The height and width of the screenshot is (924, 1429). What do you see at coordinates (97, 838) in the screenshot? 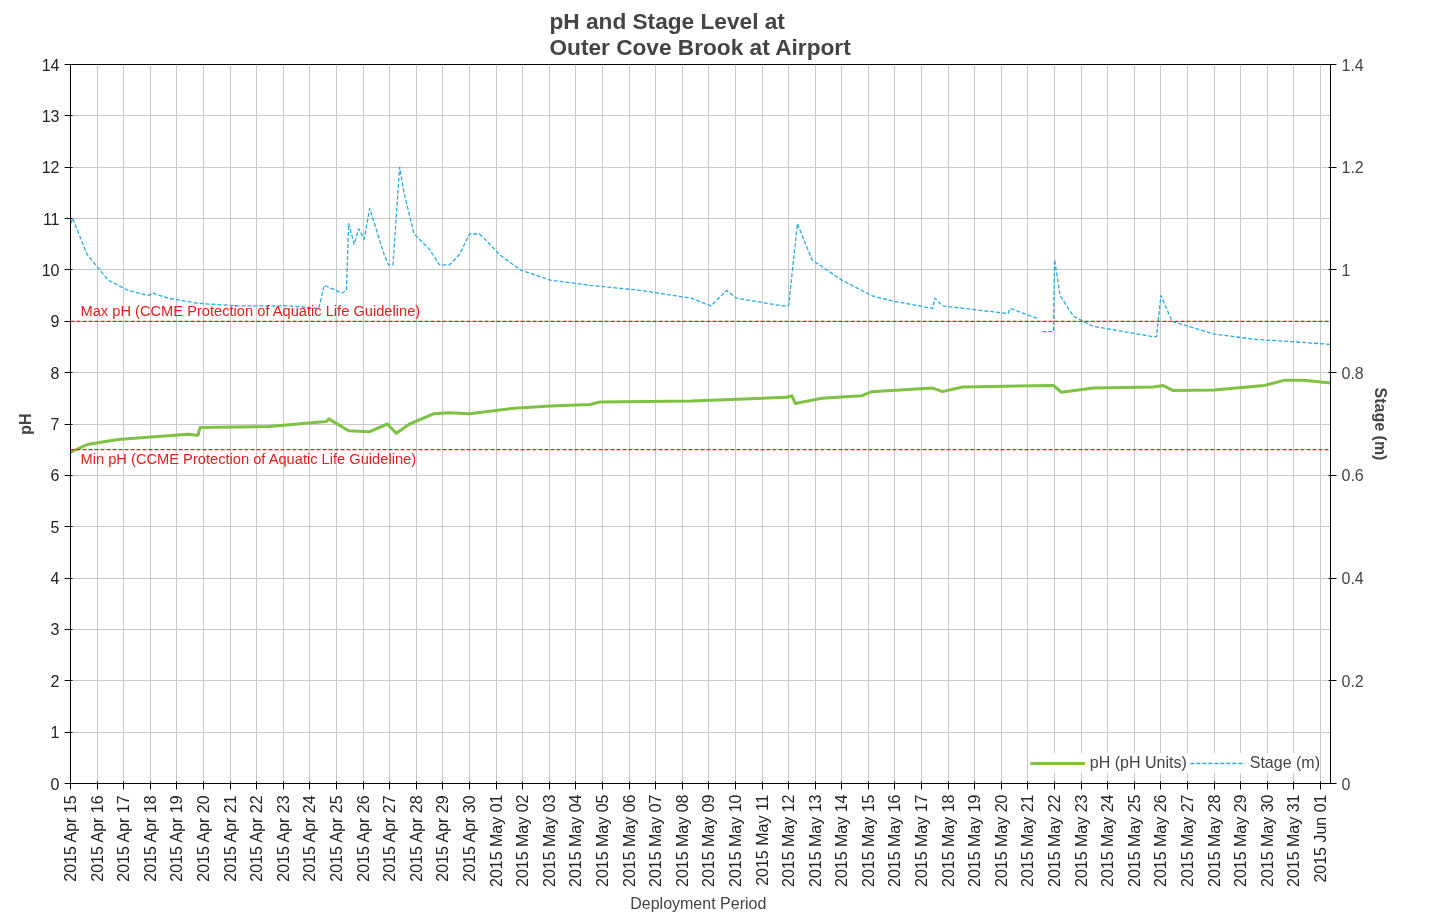
I see `x-tick-label: 2015 Apr 16` at bounding box center [97, 838].